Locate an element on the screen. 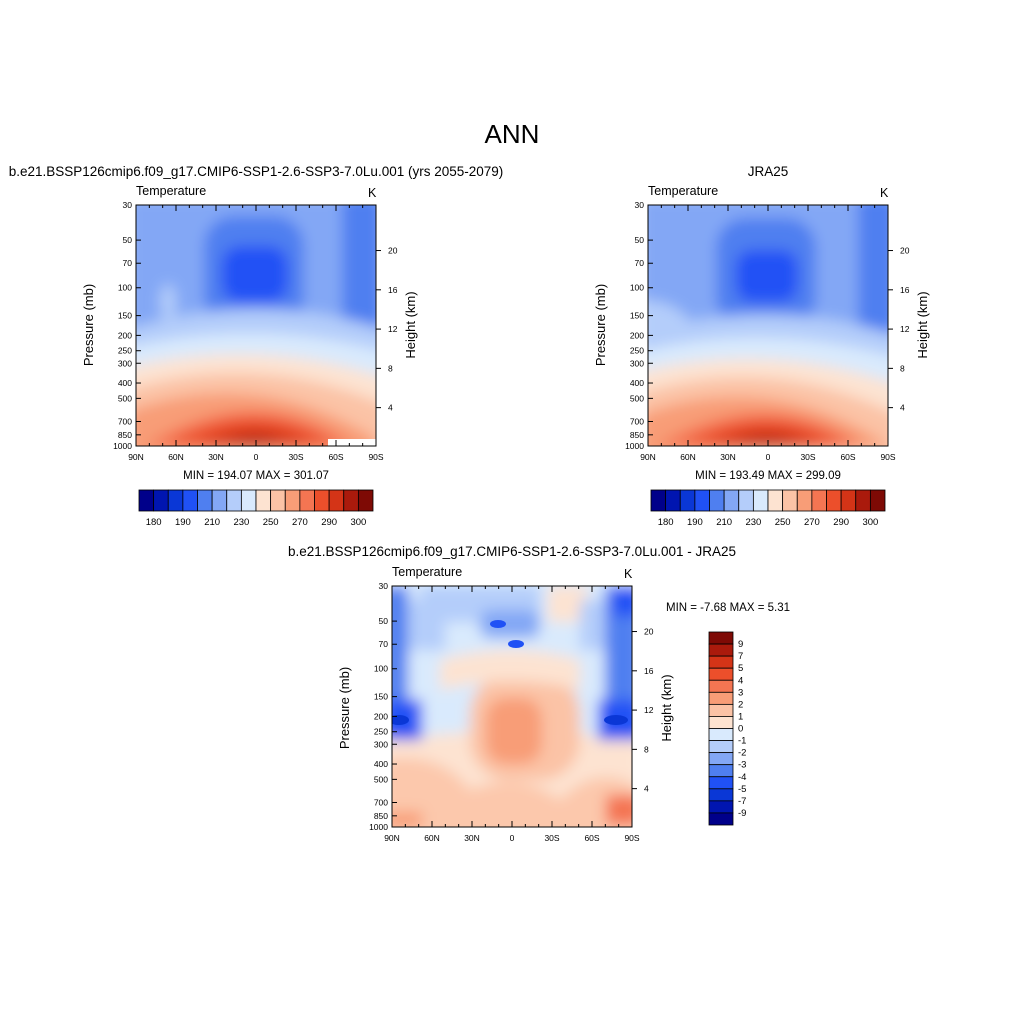  y-axis-label-model: Pressure (mb) is located at coordinates (88, 325).